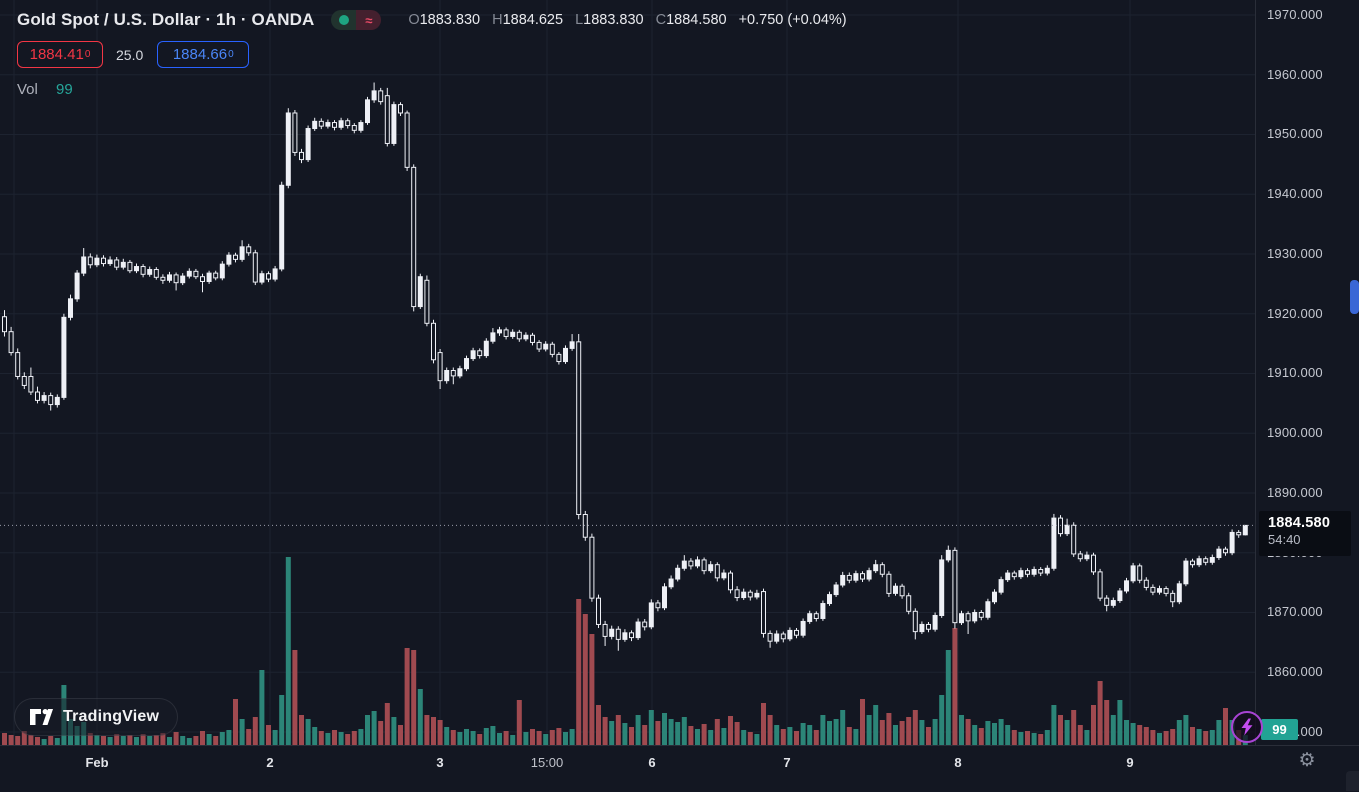 This screenshot has width=1359, height=792. I want to click on close-value: 1884.580, so click(696, 20).